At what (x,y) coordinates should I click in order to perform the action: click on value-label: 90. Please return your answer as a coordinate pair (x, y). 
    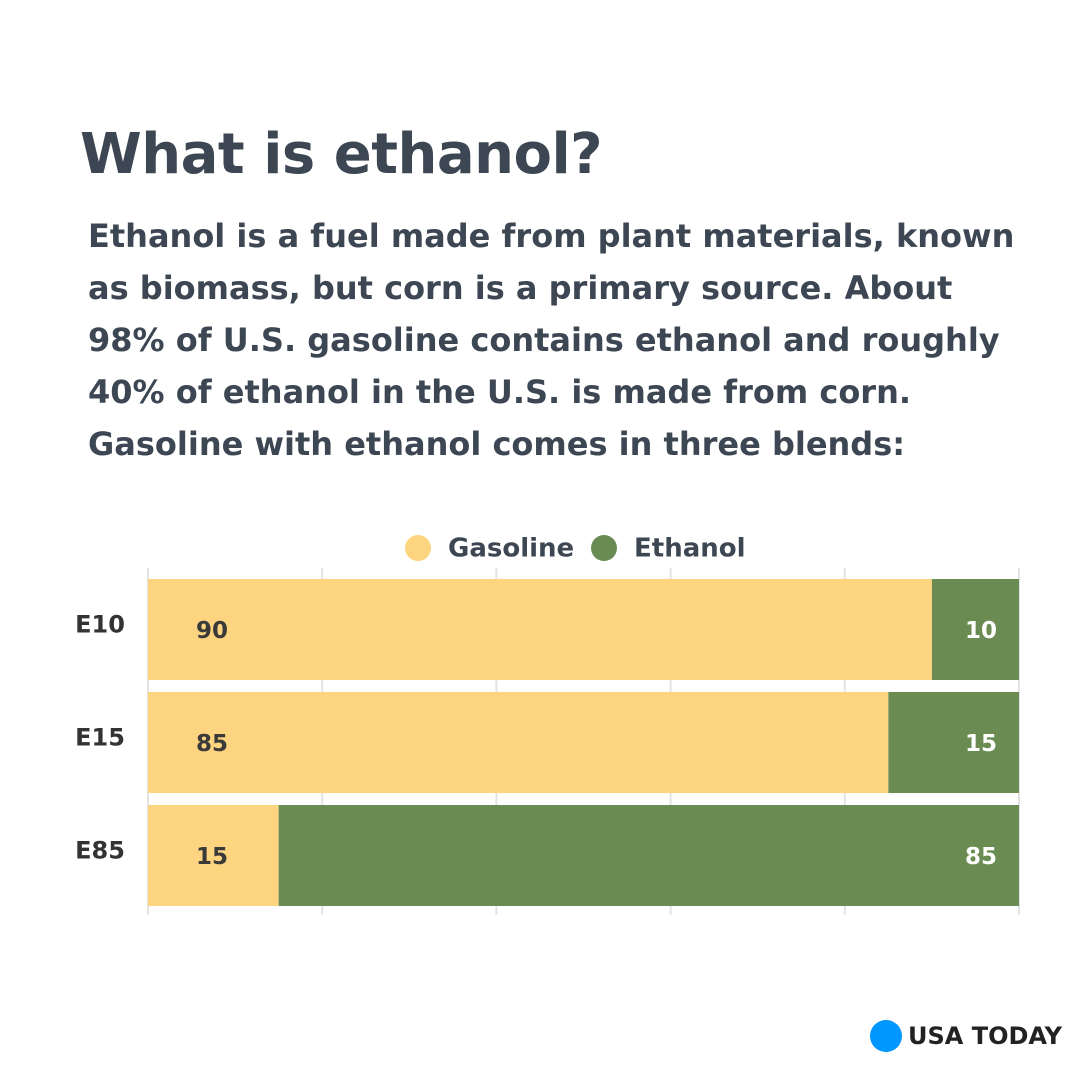
    Looking at the image, I should click on (212, 631).